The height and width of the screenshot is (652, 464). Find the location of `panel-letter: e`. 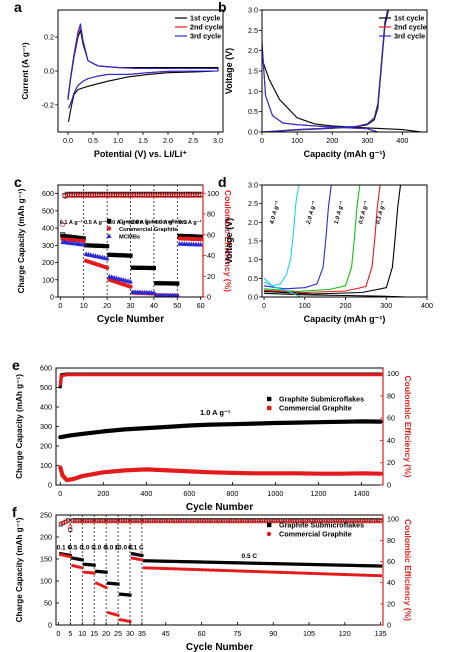

panel-letter: e is located at coordinates (16, 365).